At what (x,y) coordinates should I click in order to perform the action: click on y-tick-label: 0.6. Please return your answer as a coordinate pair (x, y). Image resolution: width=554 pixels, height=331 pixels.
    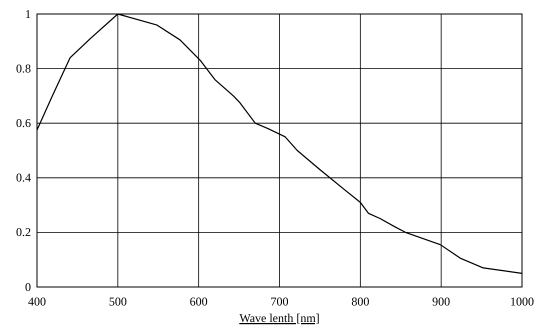
    Looking at the image, I should click on (23, 123).